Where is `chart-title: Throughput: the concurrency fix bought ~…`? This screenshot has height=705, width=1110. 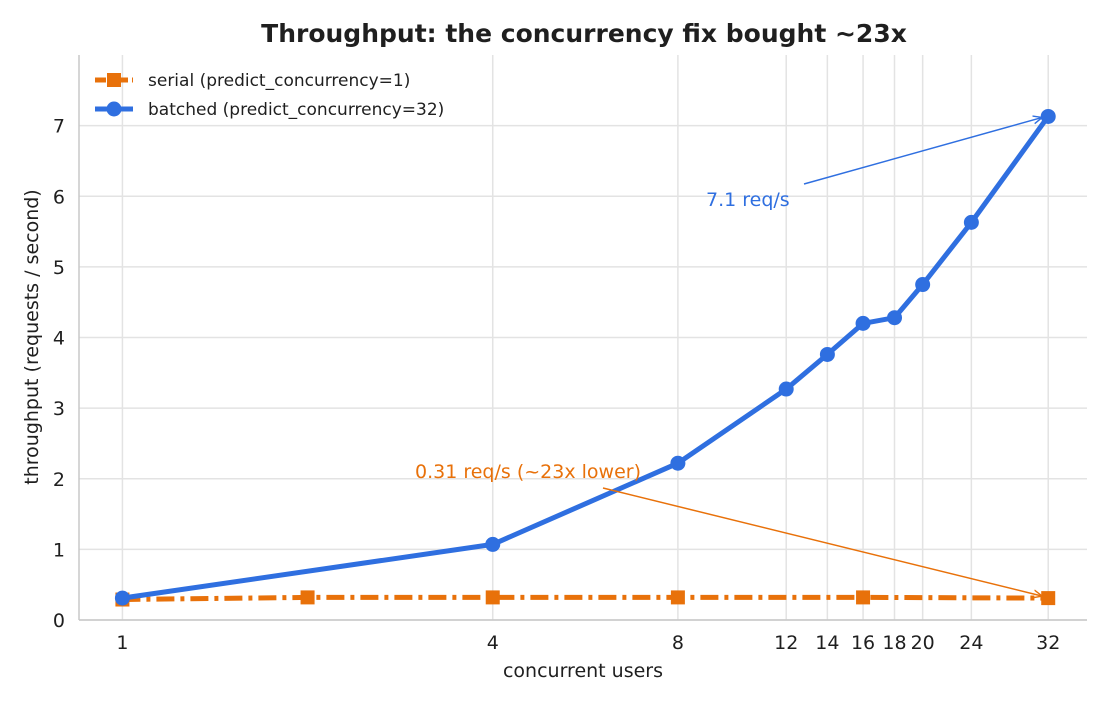
chart-title: Throughput: the concurrency fix bought ~… is located at coordinates (584, 33).